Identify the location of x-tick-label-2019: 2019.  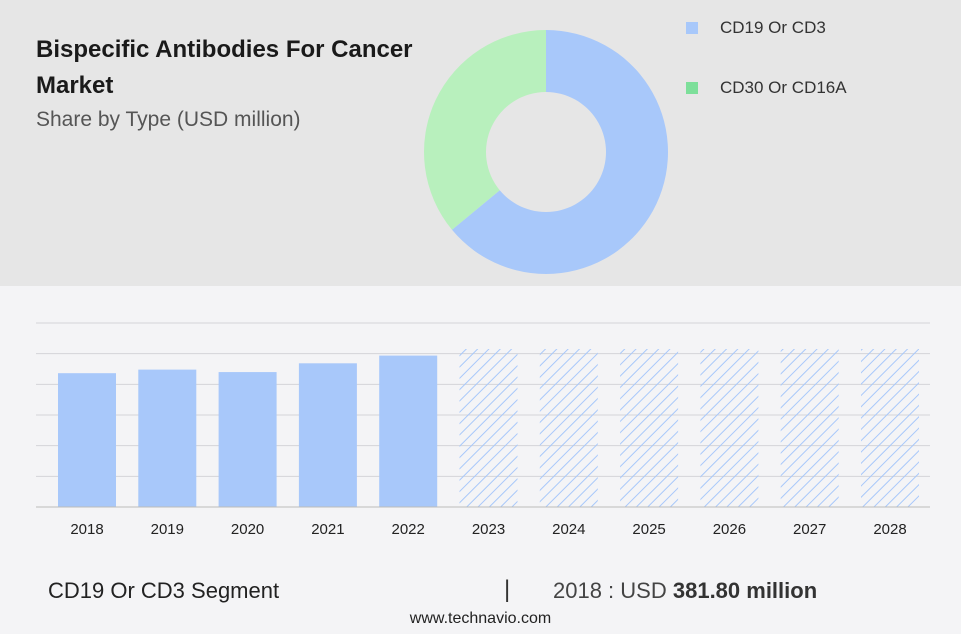
(167, 529).